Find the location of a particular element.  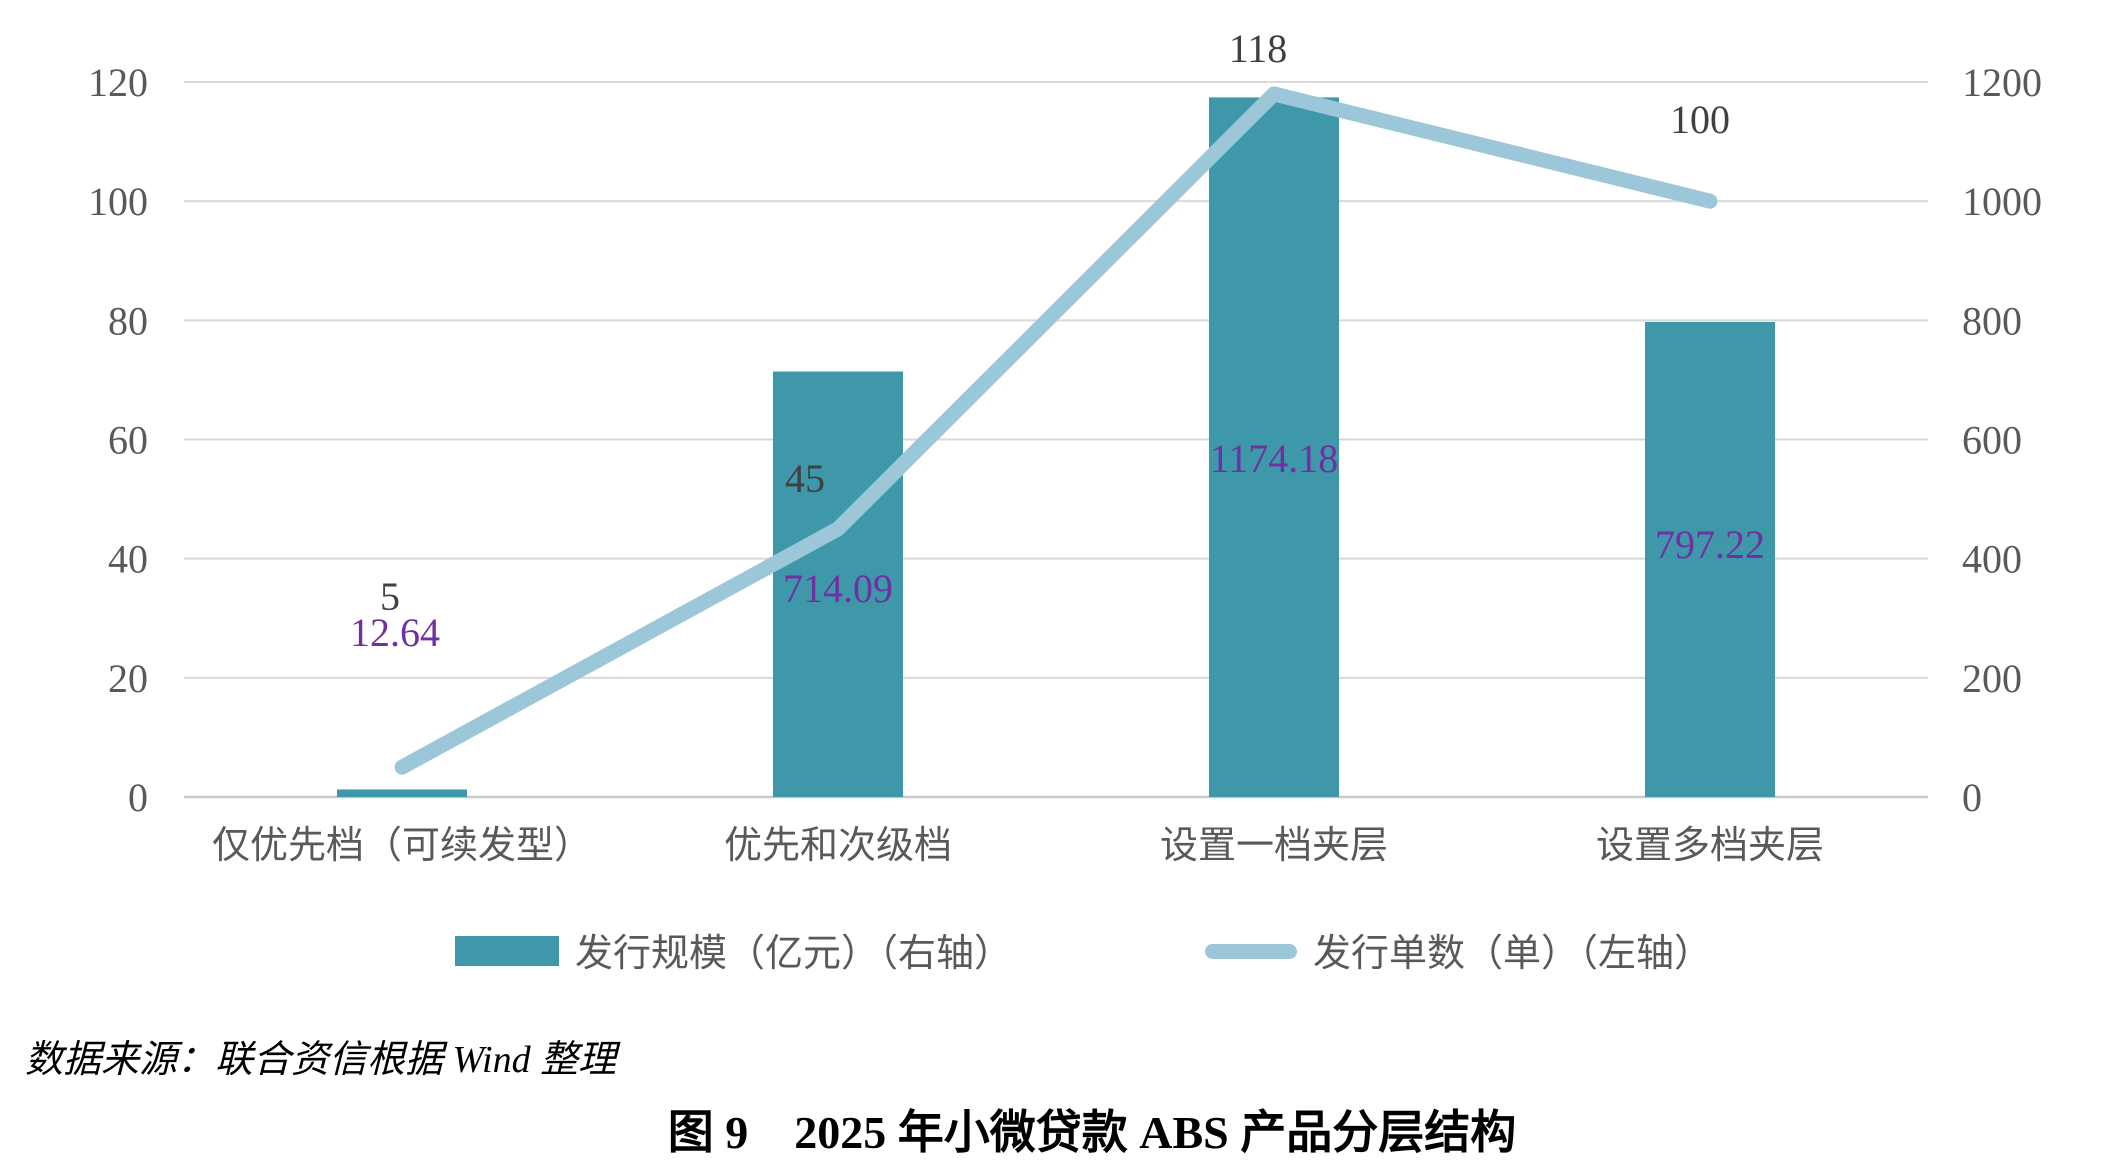

right-axis-tick-label: 800 is located at coordinates (1992, 320).